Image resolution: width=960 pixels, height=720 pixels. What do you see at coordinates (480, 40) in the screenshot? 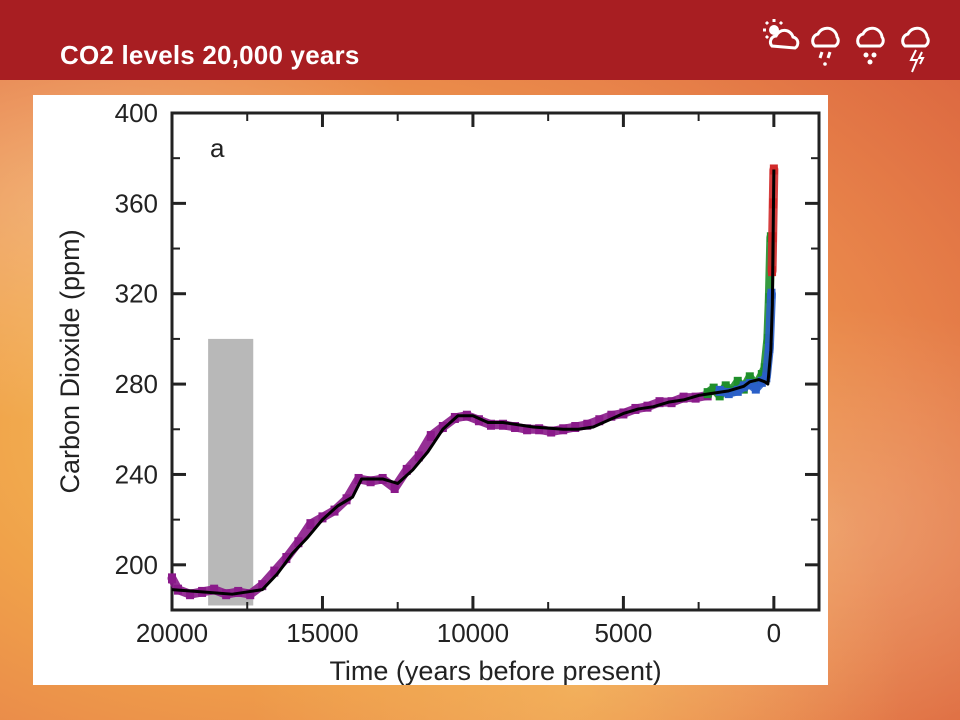
I see `slide-header: CO2 levels 20,000 years` at bounding box center [480, 40].